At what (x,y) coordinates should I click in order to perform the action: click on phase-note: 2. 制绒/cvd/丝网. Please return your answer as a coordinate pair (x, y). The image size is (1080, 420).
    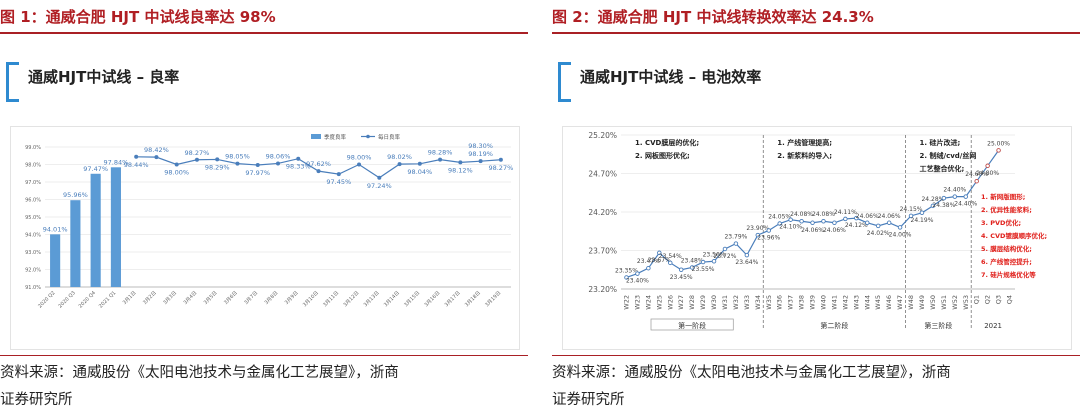
    Looking at the image, I should click on (948, 155).